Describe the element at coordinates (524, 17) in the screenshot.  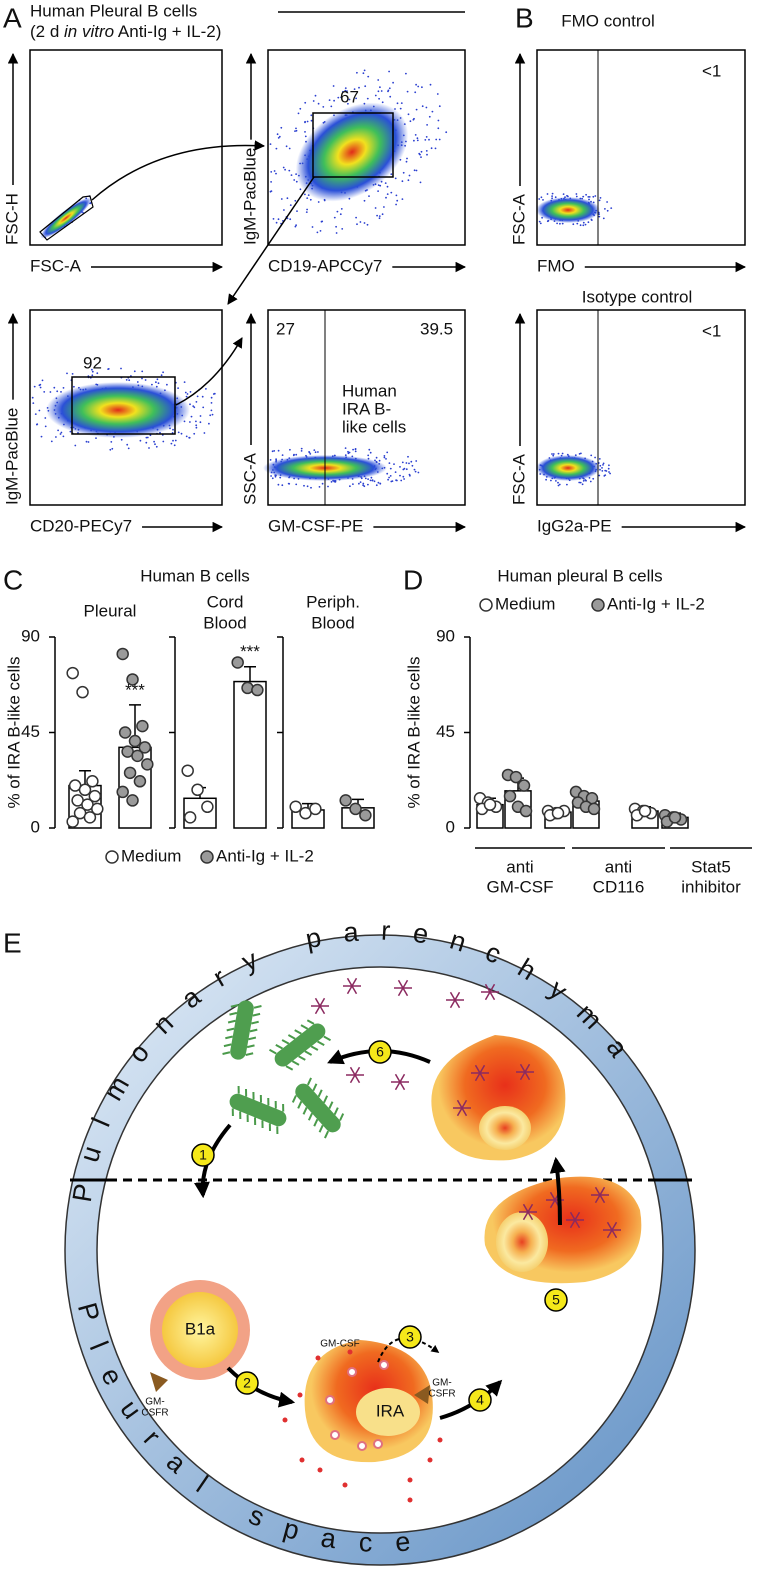
I see `panel-letter: B` at that location.